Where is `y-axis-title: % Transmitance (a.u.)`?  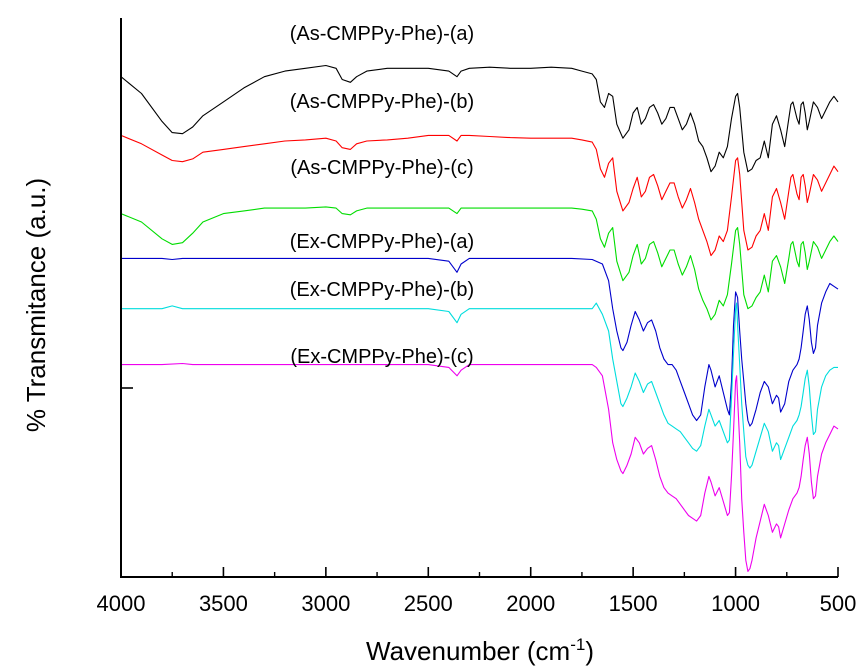
y-axis-title: % Transmitance (a.u.) is located at coordinates (36, 305).